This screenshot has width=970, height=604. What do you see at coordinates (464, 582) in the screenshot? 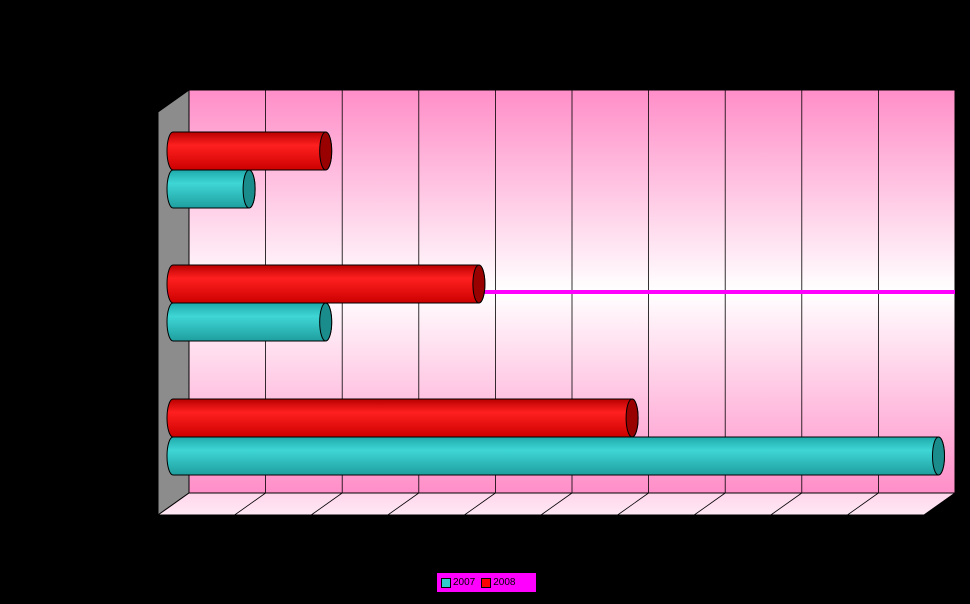
I see `legend-label-2007: 2007` at bounding box center [464, 582].